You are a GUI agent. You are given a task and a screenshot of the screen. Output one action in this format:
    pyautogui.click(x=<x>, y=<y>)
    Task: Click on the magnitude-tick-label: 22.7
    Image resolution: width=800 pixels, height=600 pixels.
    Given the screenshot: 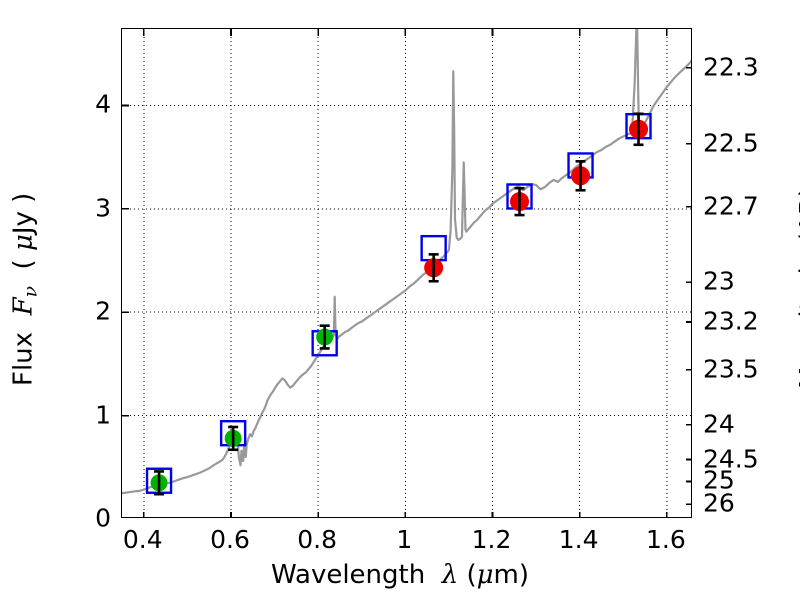 What is the action you would take?
    pyautogui.click(x=731, y=206)
    